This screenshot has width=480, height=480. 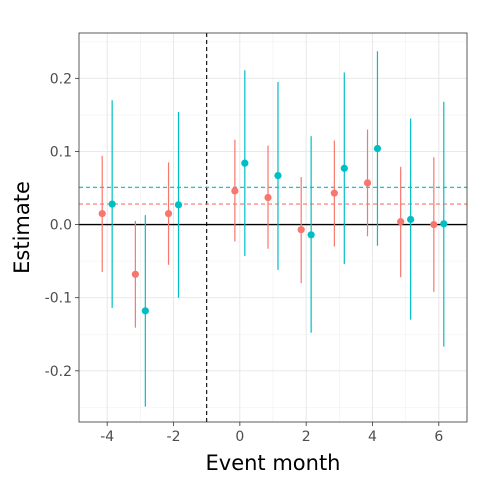 I want to click on y-axis-ticks: -0.2 -0.1 0.0 0.1 0.2, so click(x=62, y=225).